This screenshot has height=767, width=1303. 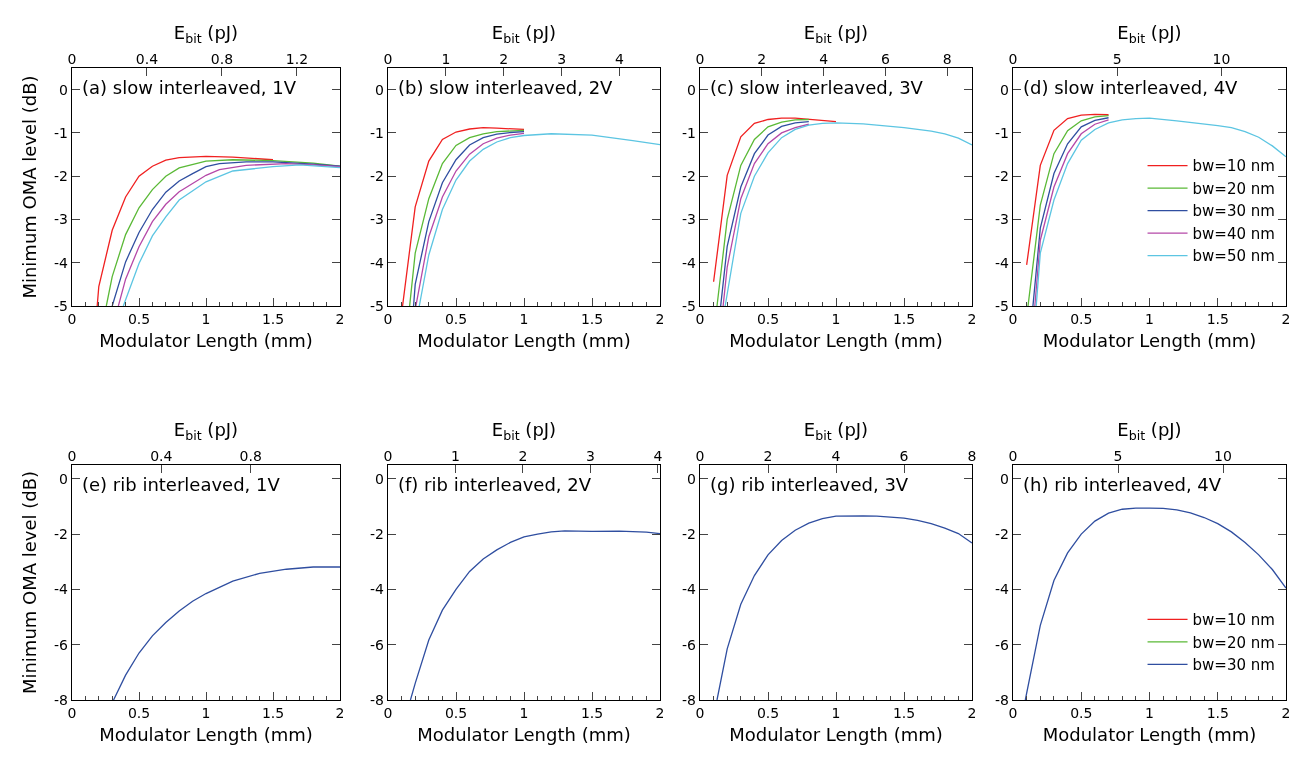 I want to click on x2-tick-label: 2, so click(x=504, y=59).